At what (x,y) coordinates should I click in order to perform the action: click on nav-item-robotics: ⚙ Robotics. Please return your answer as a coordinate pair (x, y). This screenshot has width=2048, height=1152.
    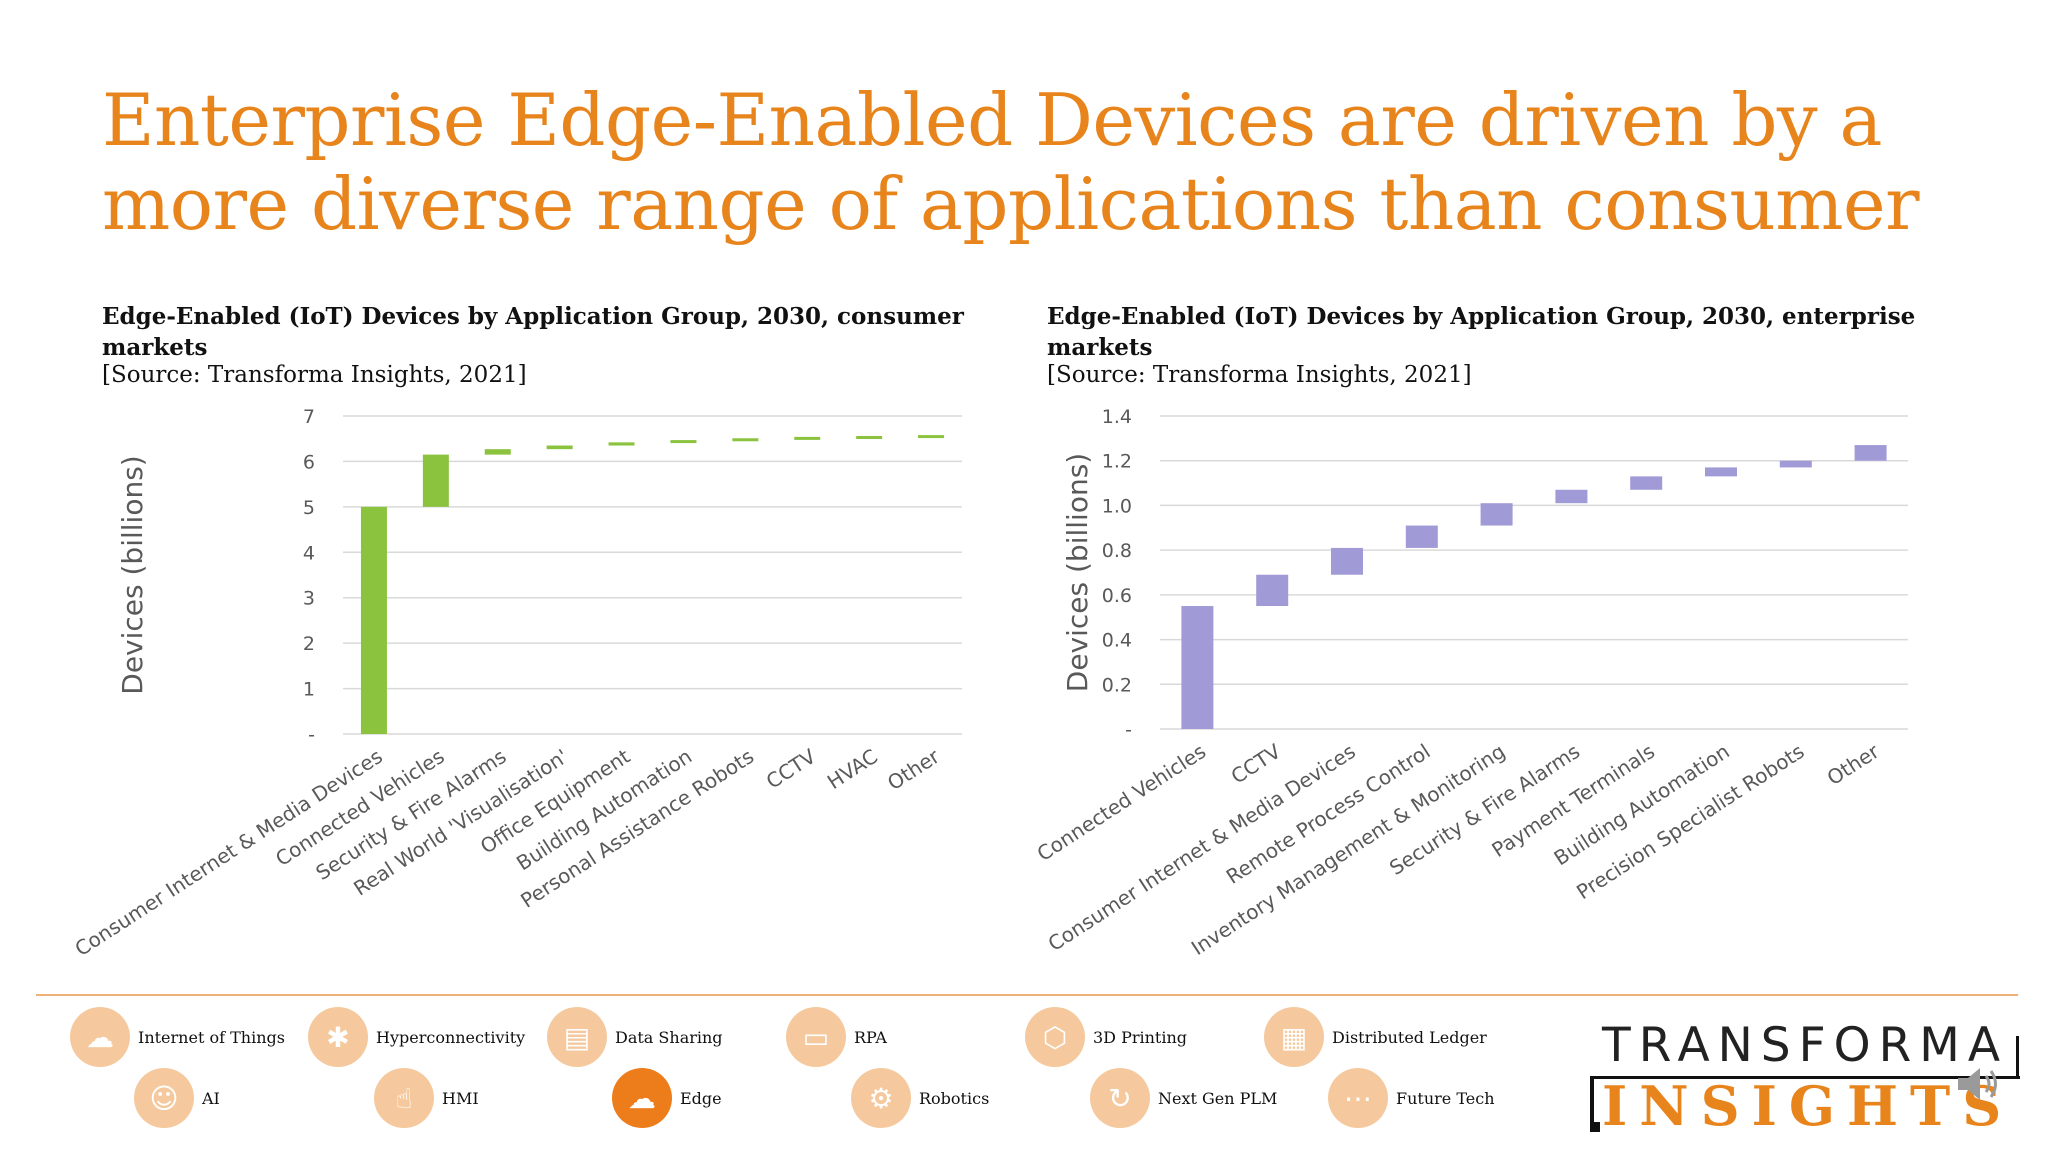
    Looking at the image, I should click on (920, 1098).